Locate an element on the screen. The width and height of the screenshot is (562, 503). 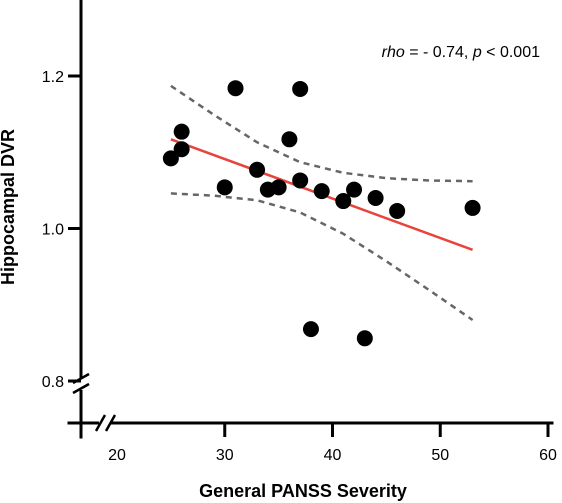
x-tick-label: 50 is located at coordinates (440, 455).